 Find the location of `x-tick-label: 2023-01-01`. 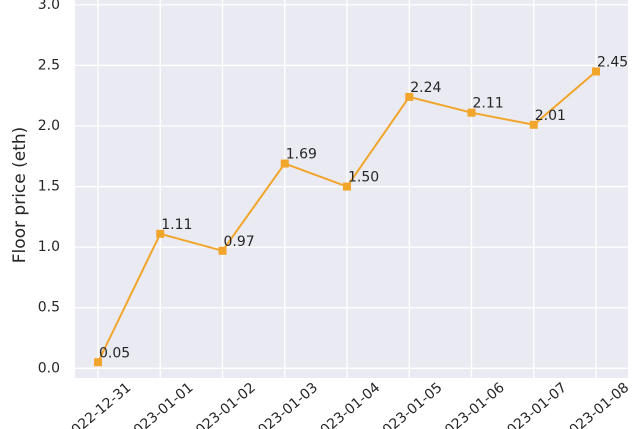

x-tick-label: 2023-01-01 is located at coordinates (160, 404).